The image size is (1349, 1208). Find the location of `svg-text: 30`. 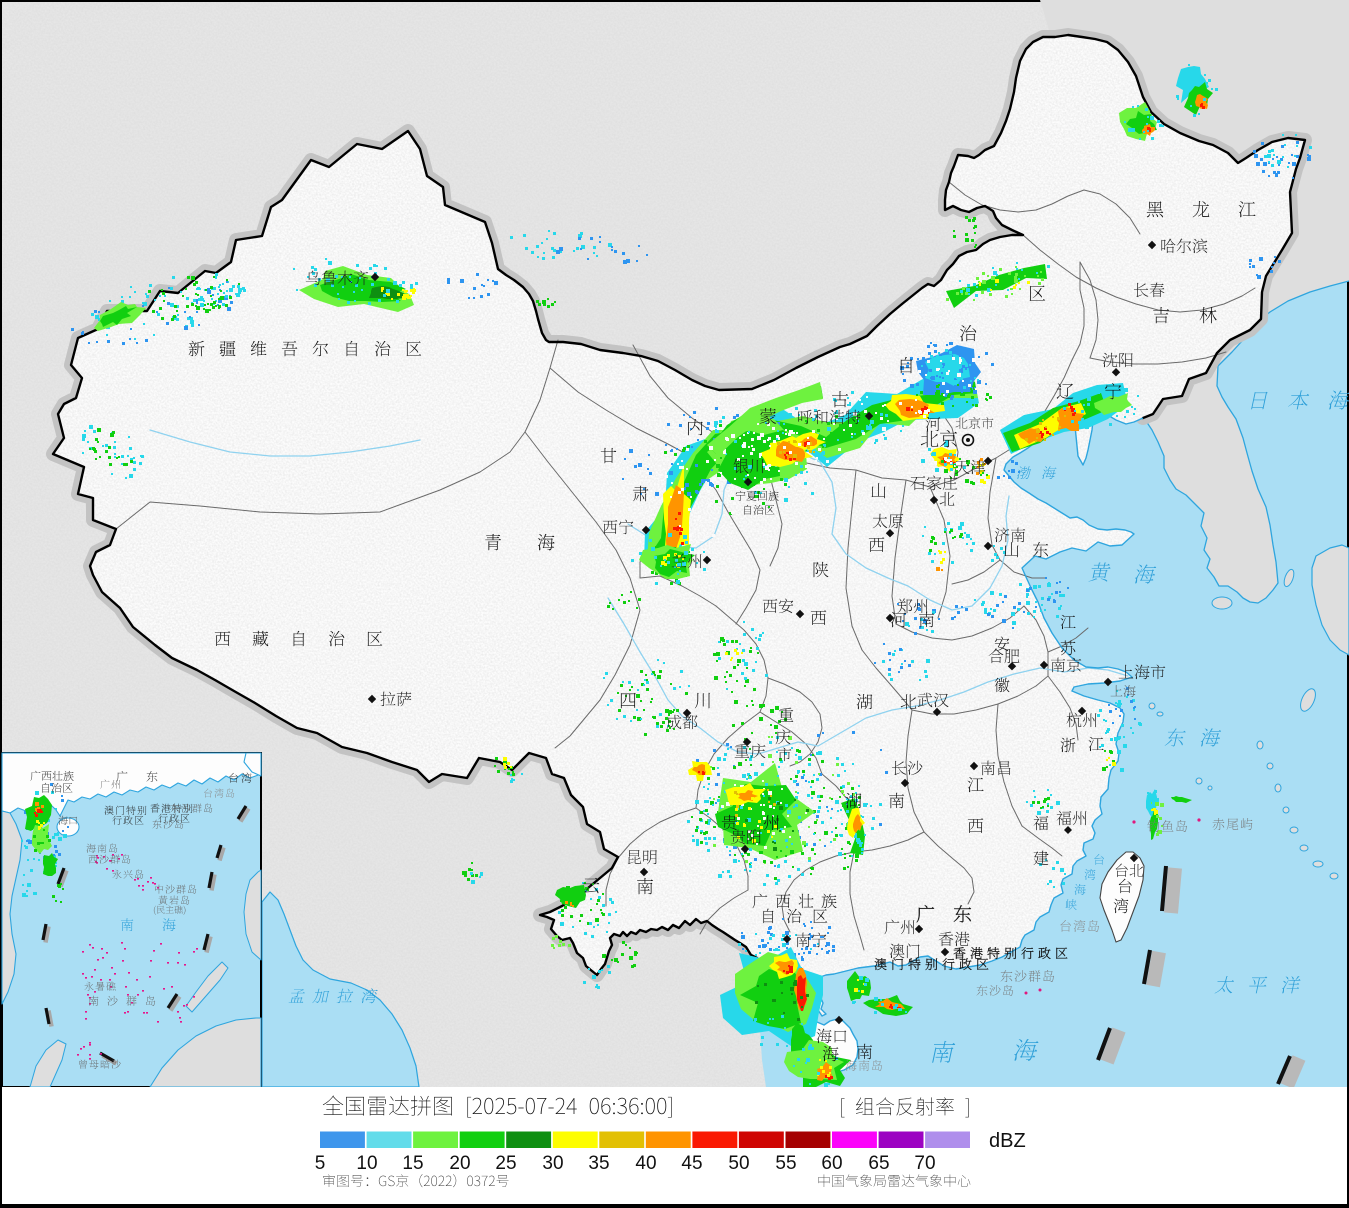

svg-text: 30 is located at coordinates (552, 1163).